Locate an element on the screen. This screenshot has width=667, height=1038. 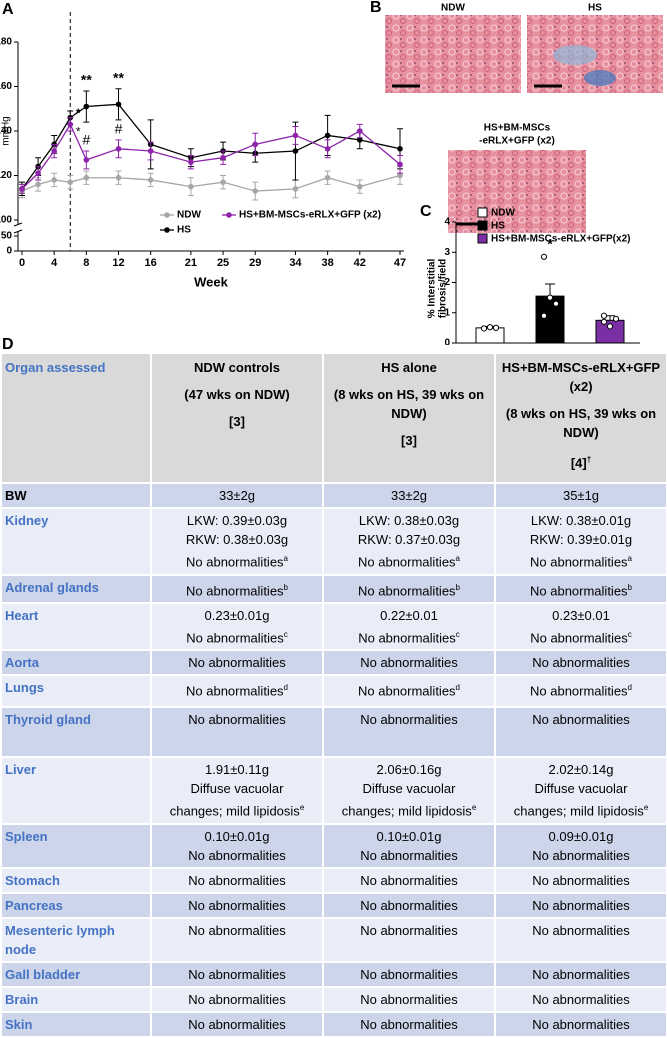
table-cell: 35±1g is located at coordinates (581, 496).